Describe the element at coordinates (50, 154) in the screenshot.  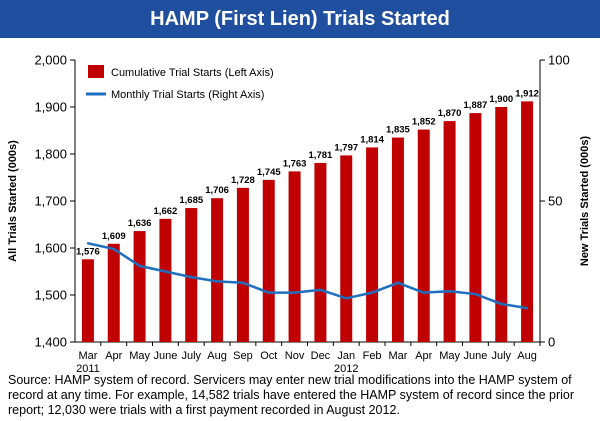
I see `left-tick-label: 1,800` at that location.